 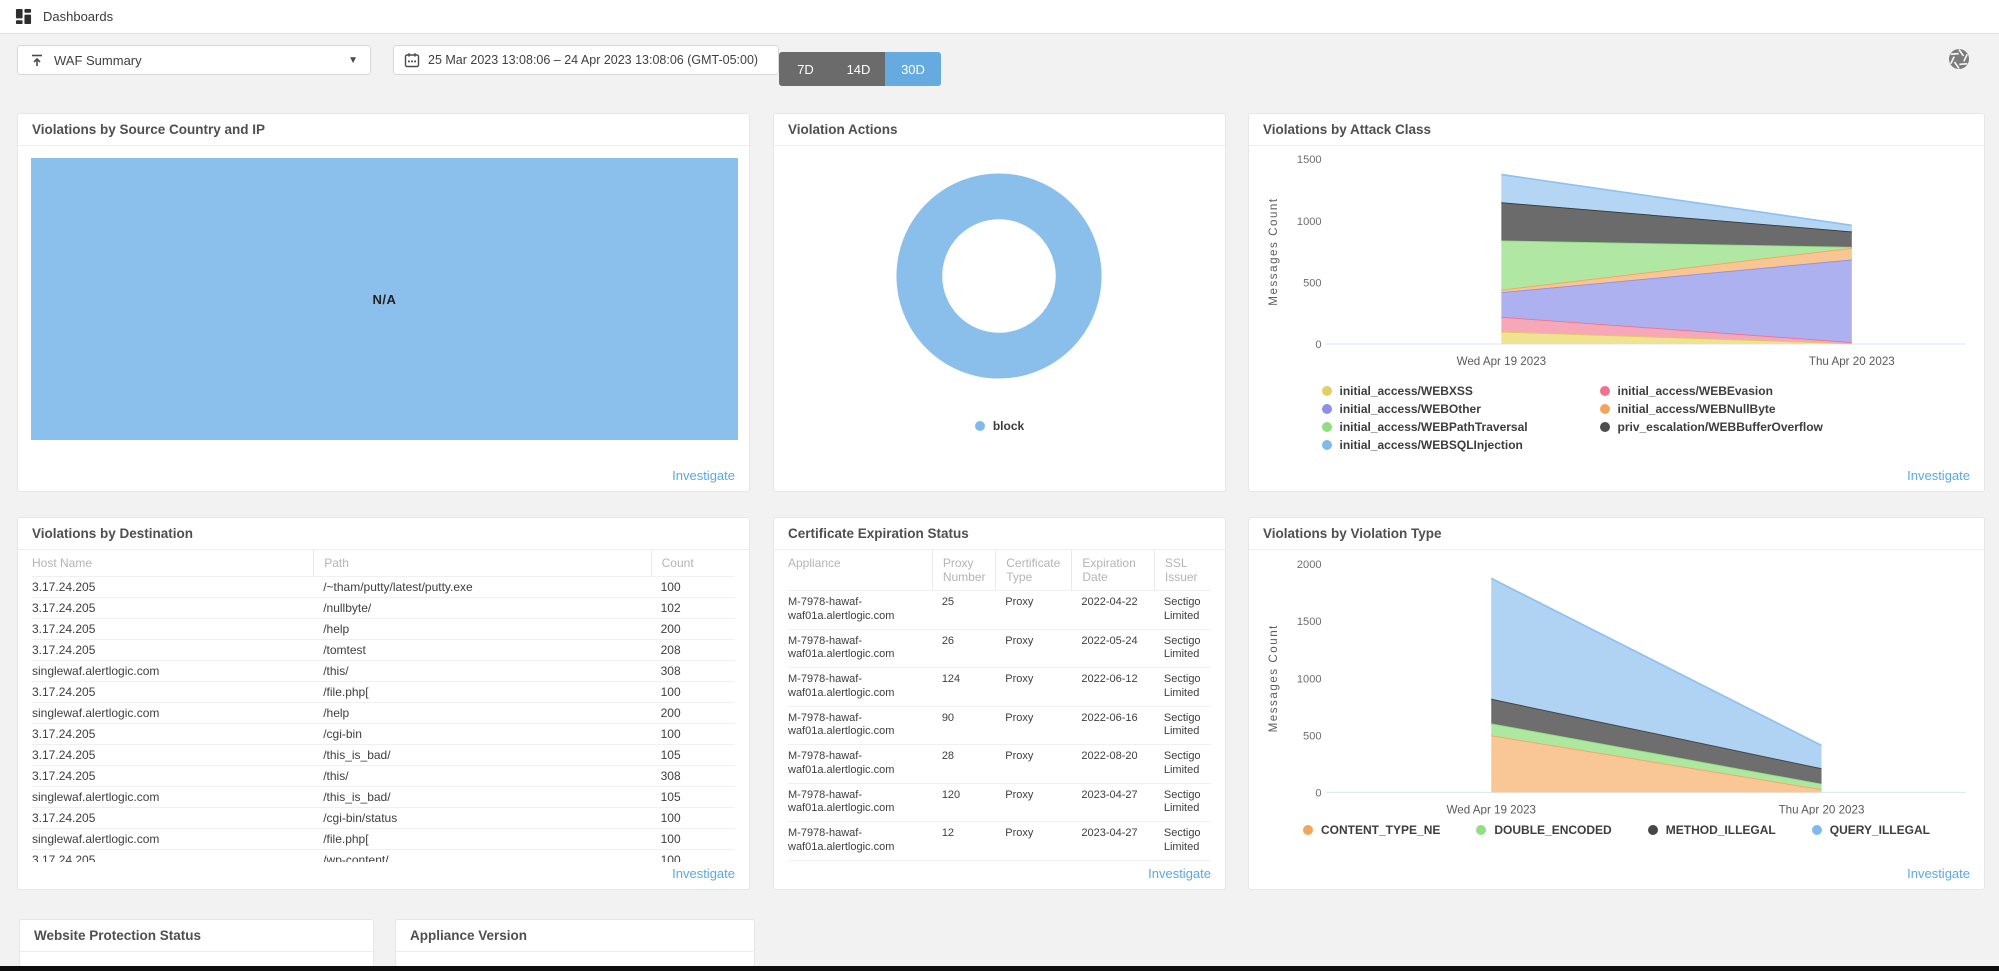 What do you see at coordinates (1755, 427) in the screenshot?
I see `legend-item: priv_escalation/WEBBufferOverflow` at bounding box center [1755, 427].